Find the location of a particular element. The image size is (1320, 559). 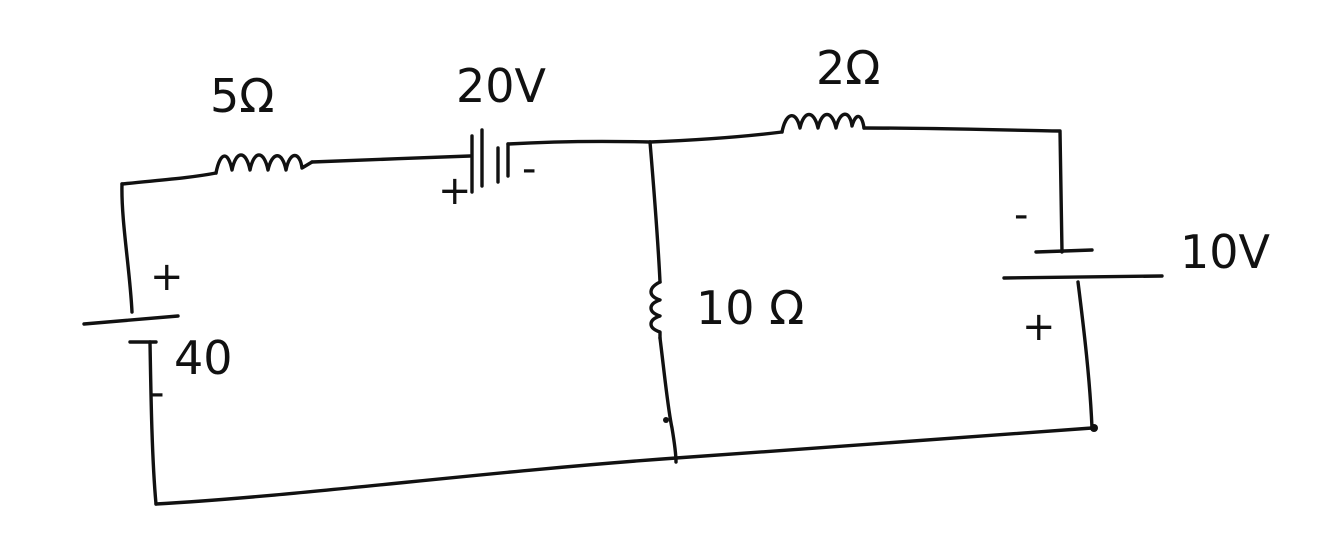

source-20v-minus-sign: - is located at coordinates (529, 169).